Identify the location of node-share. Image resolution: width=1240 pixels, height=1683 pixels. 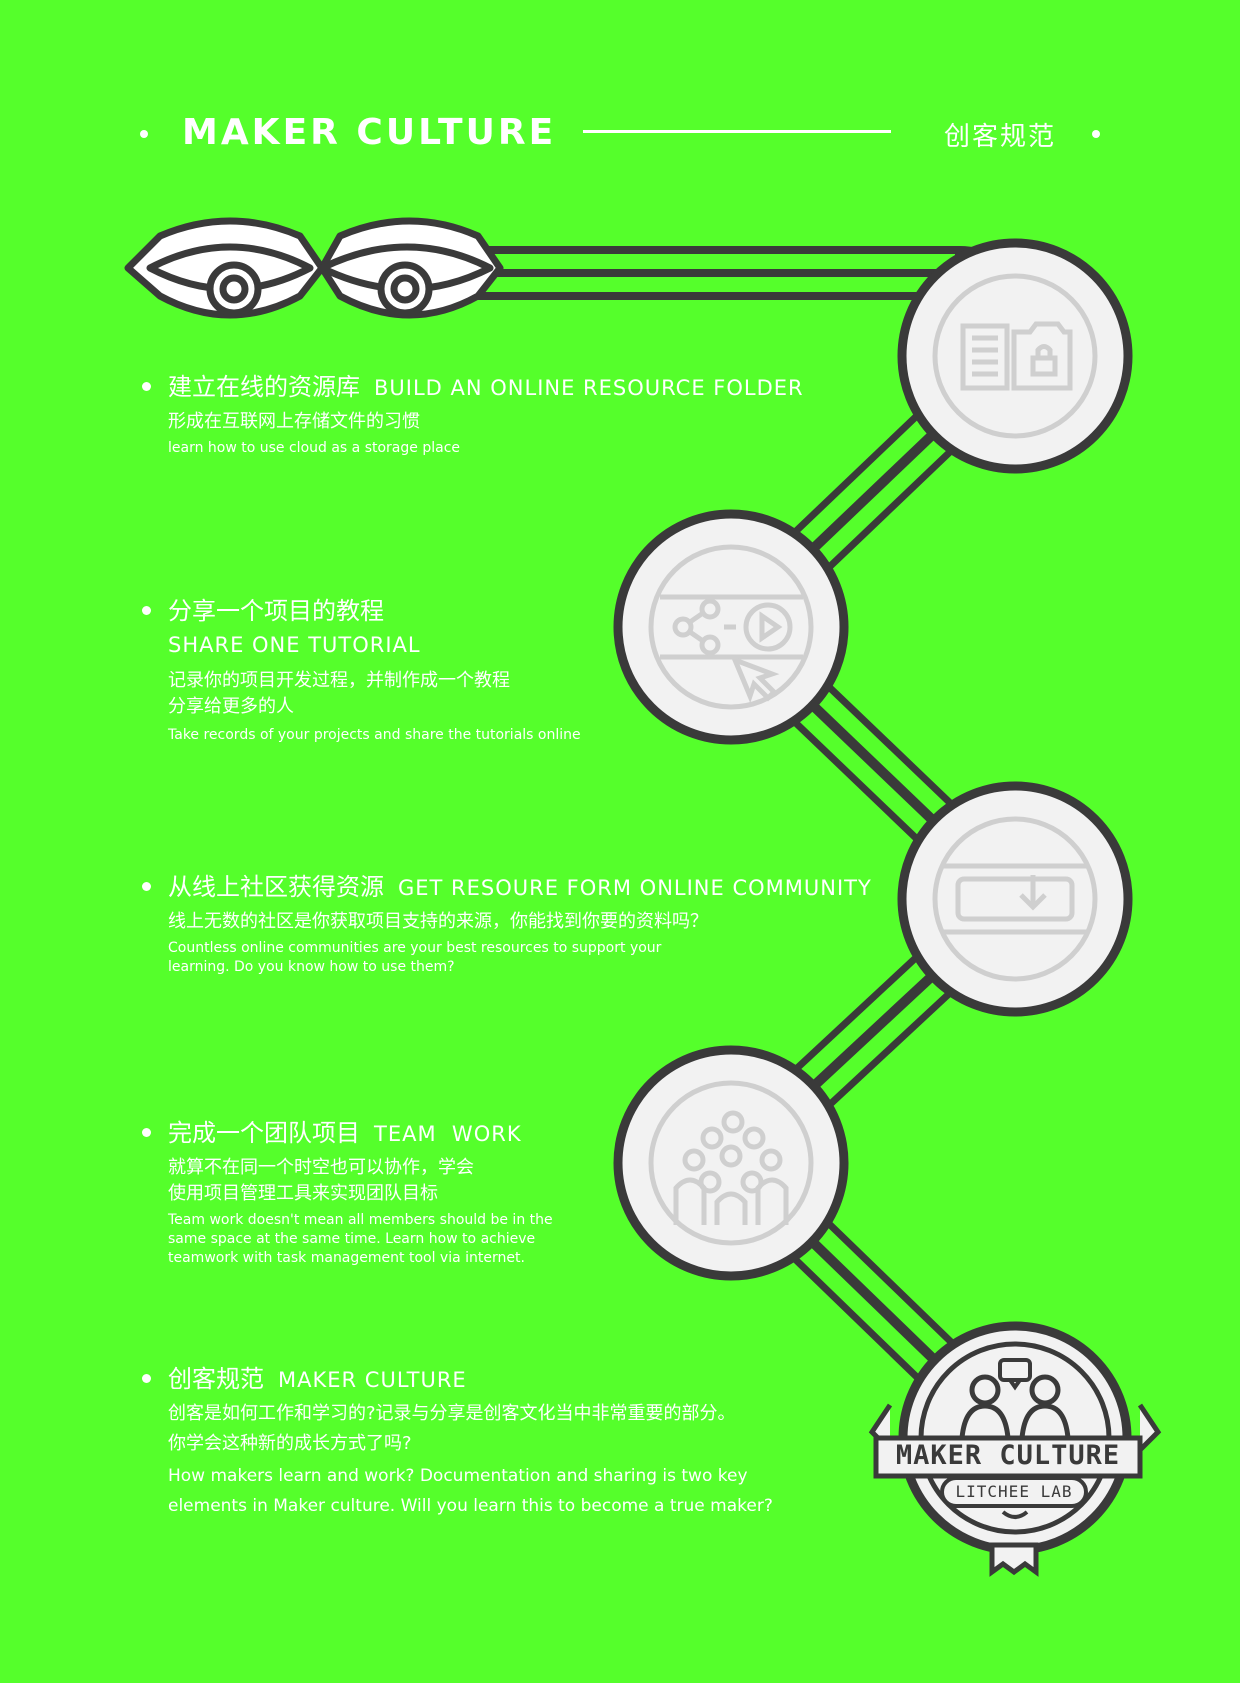
(731, 627).